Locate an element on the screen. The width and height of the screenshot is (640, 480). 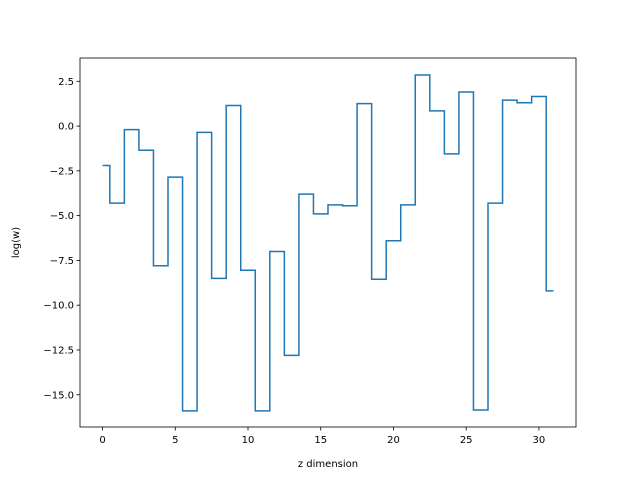
x-axis-label: z dimension is located at coordinates (328, 464).